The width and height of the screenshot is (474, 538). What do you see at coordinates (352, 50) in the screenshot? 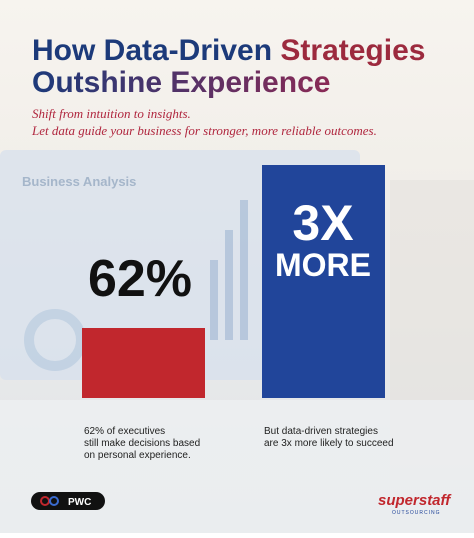
I see `title-part: Strategies` at bounding box center [352, 50].